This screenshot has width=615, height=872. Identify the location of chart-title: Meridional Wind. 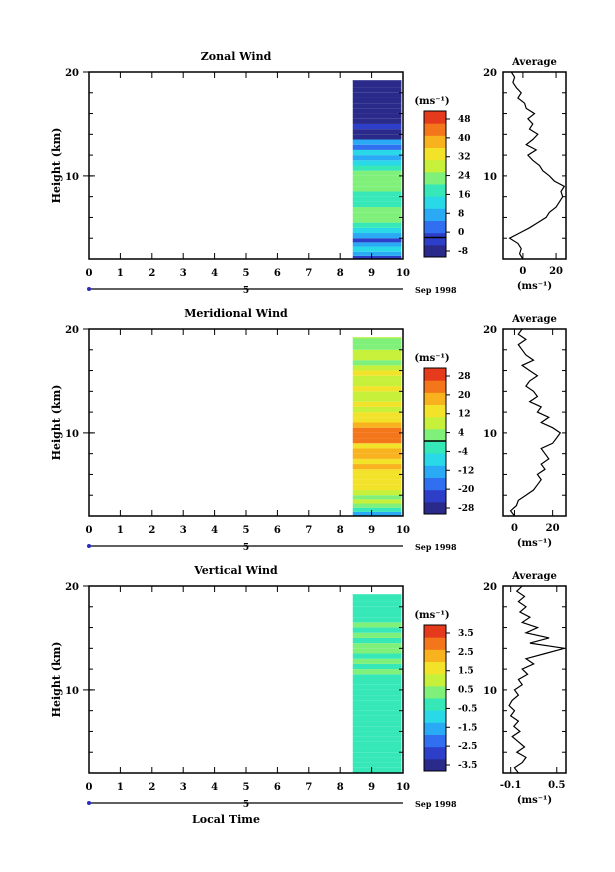
(236, 313).